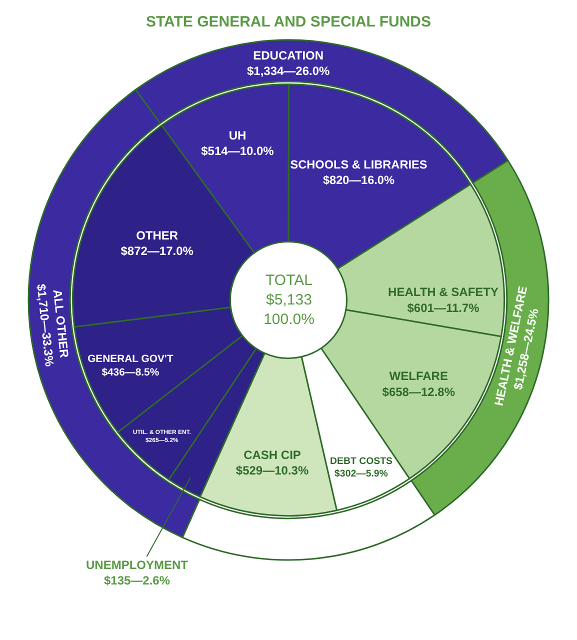  Describe the element at coordinates (289, 300) in the screenshot. I see `text: TOTAL $5,133 100.0%` at that location.